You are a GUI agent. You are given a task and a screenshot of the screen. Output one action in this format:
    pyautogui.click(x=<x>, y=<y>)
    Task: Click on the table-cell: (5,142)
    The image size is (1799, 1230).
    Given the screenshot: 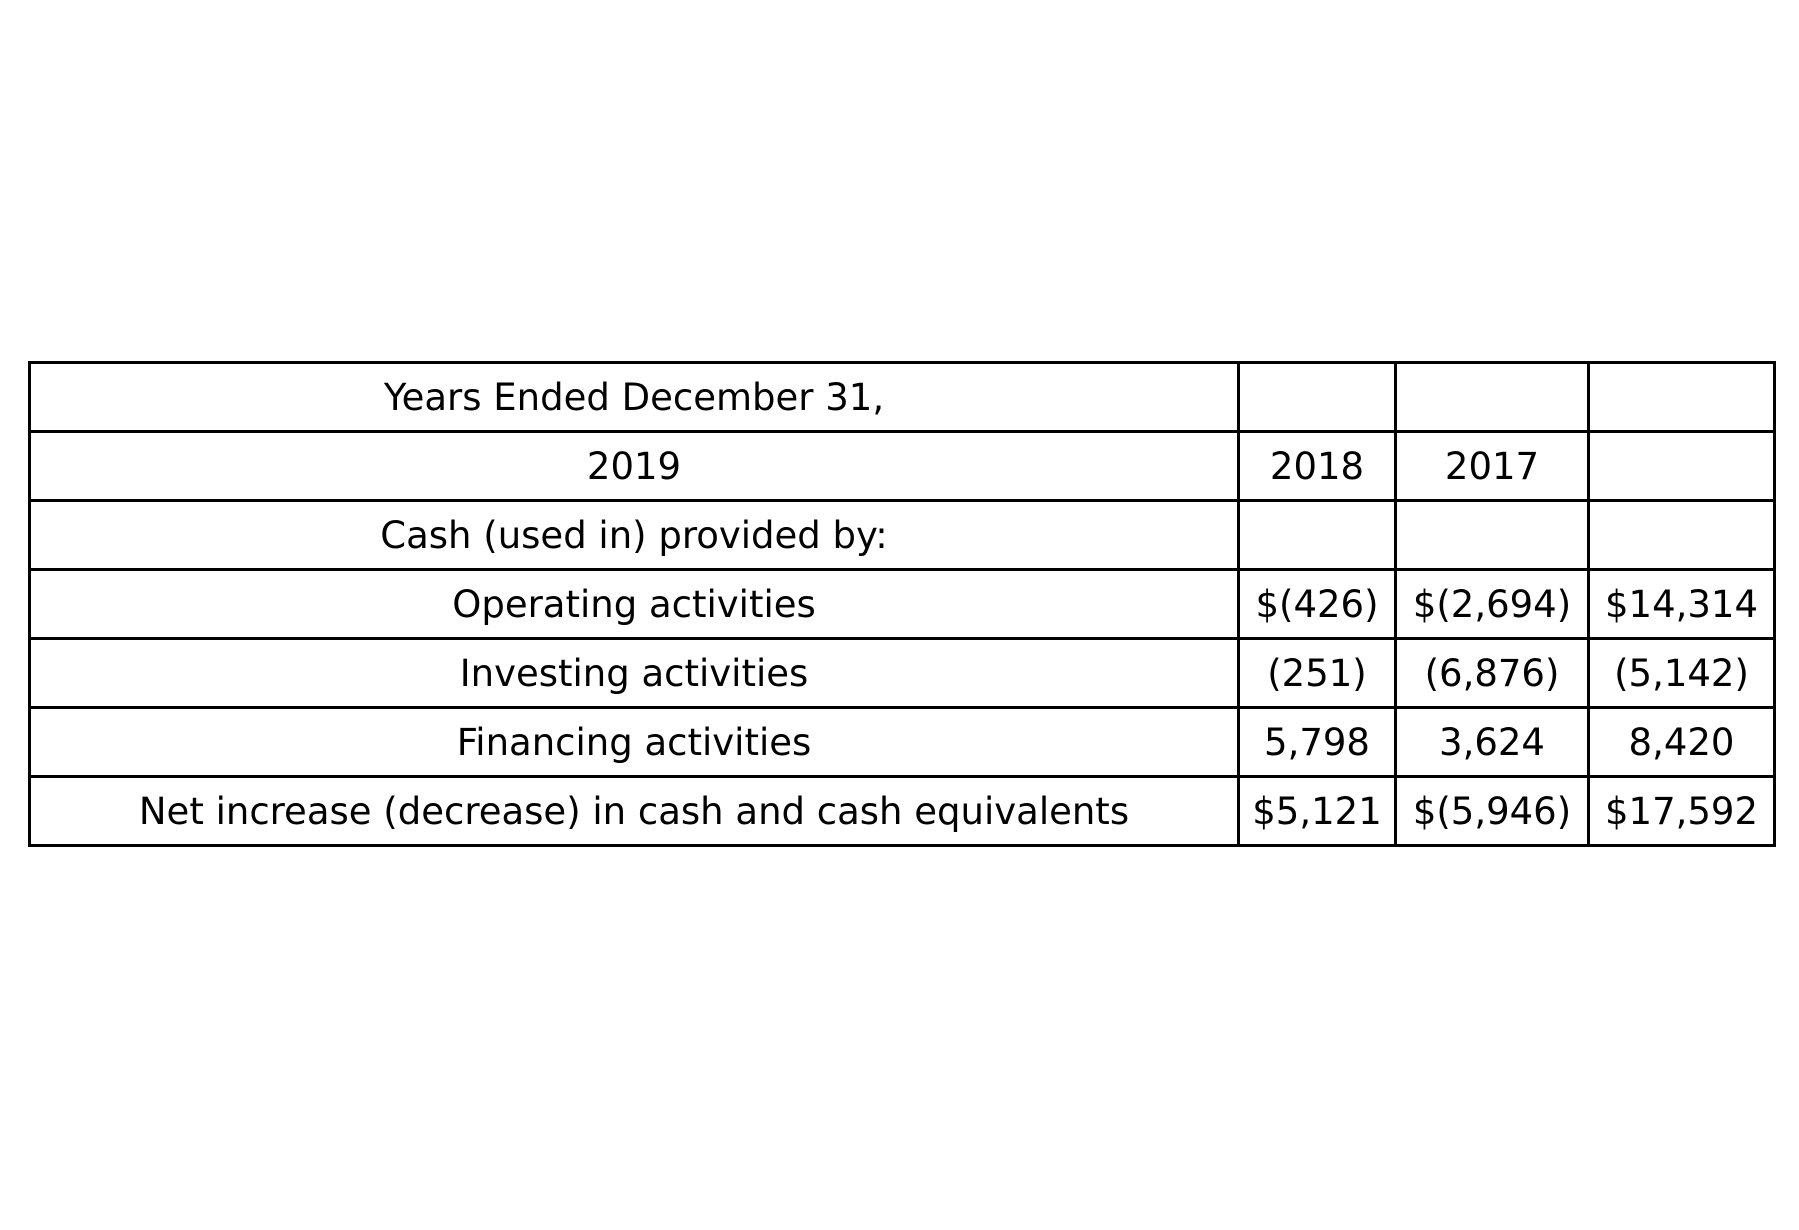 What is the action you would take?
    pyautogui.click(x=1681, y=673)
    